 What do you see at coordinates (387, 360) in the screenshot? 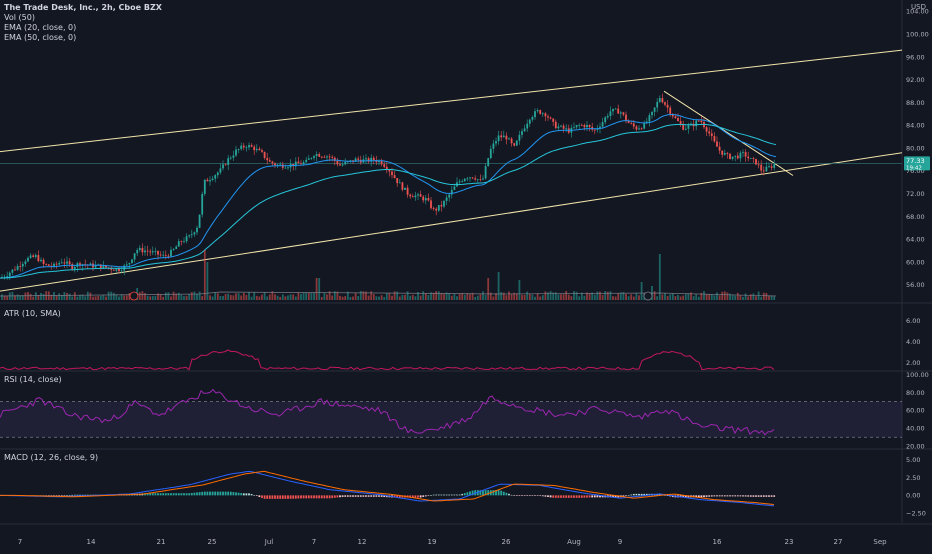
I see `atr-line` at bounding box center [387, 360].